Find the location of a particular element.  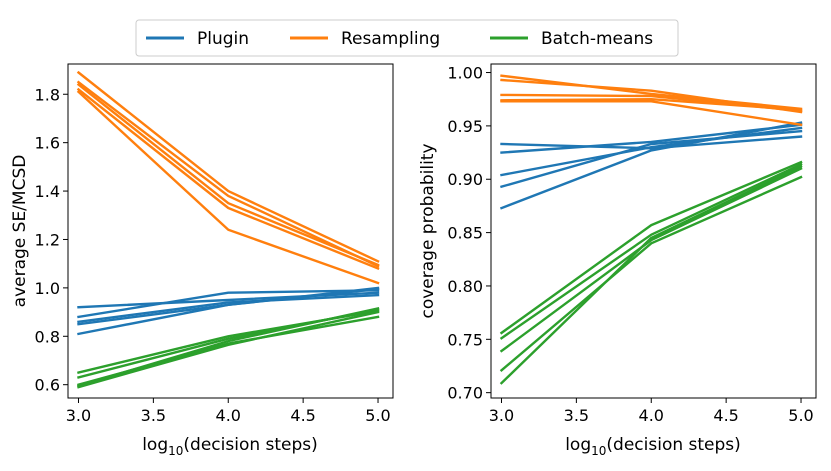

legend: Plugin Resampling Batch-means is located at coordinates (407, 38).